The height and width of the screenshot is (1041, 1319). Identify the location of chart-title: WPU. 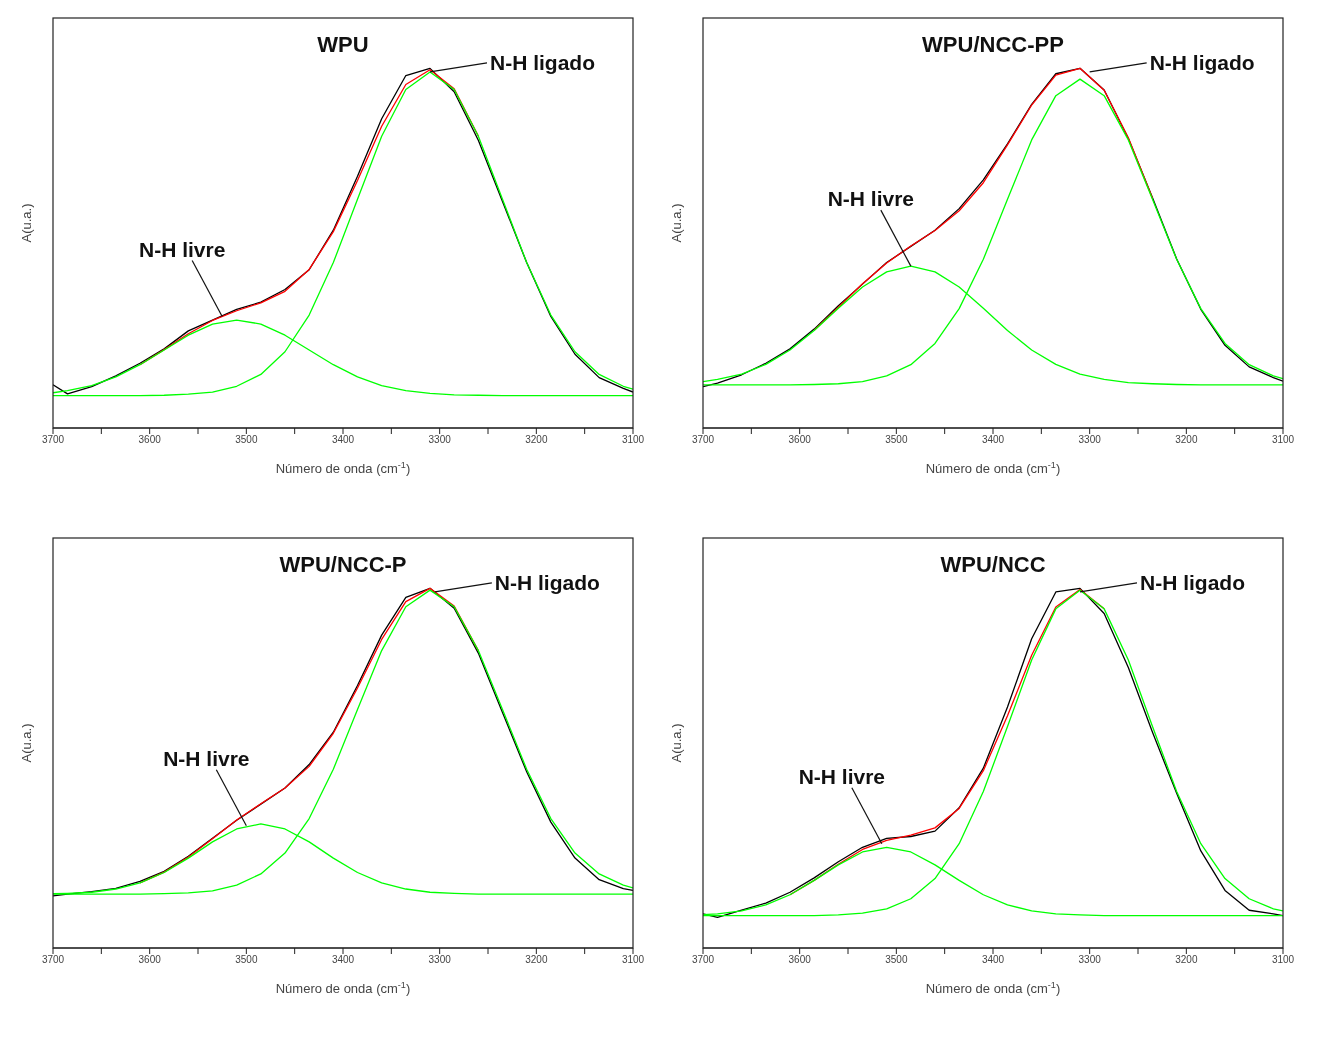
(343, 44).